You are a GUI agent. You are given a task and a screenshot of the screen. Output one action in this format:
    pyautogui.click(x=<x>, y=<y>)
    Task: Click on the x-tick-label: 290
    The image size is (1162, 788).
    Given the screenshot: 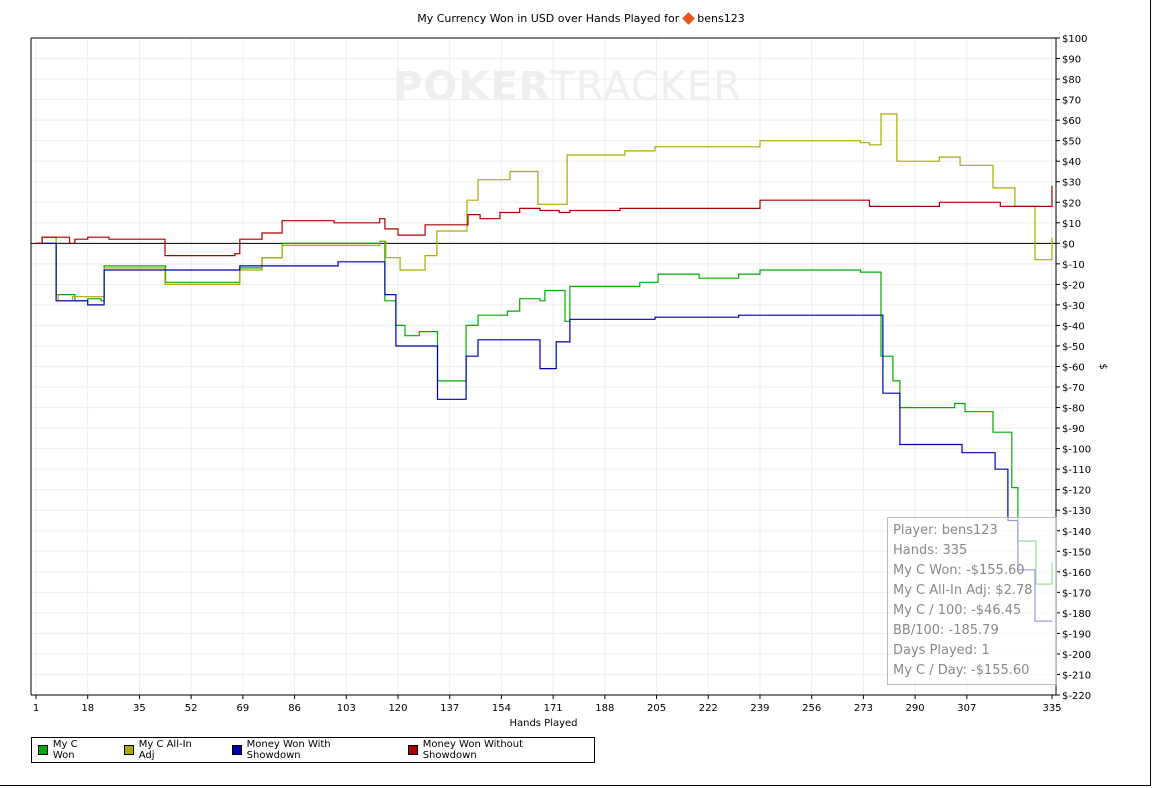 What is the action you would take?
    pyautogui.click(x=915, y=708)
    